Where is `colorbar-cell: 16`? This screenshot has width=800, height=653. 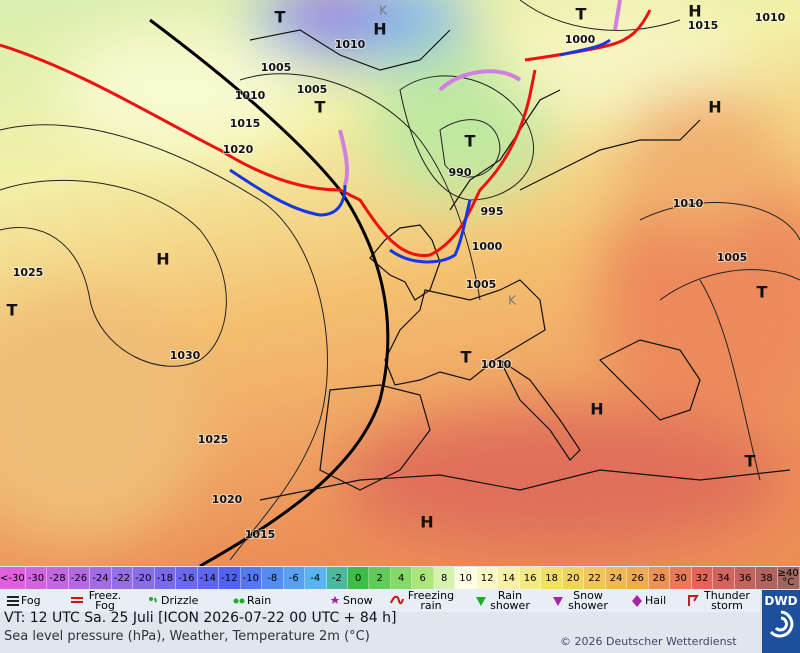
colorbar-cell: 16 is located at coordinates (530, 578).